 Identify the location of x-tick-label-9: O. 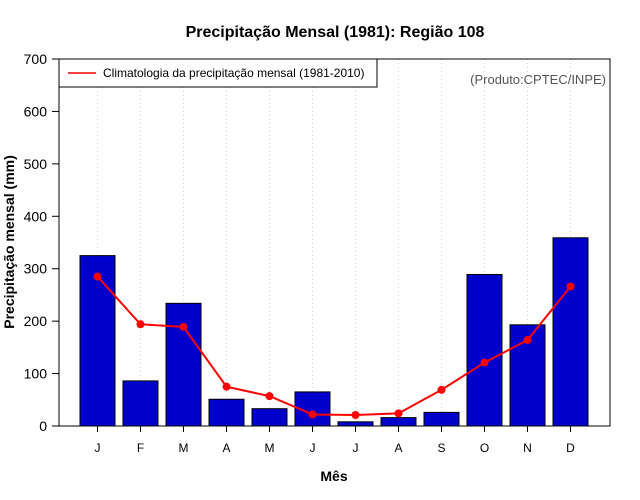
(484, 448).